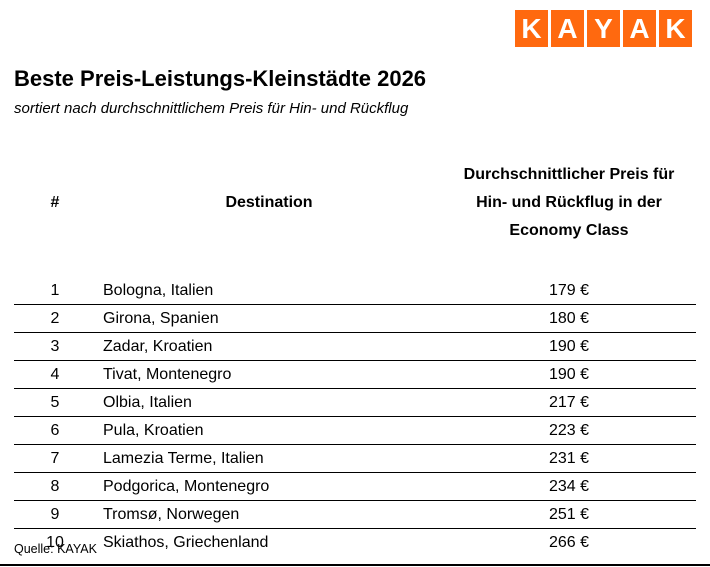  Describe the element at coordinates (355, 565) in the screenshot. I see `bottom-divider` at that location.